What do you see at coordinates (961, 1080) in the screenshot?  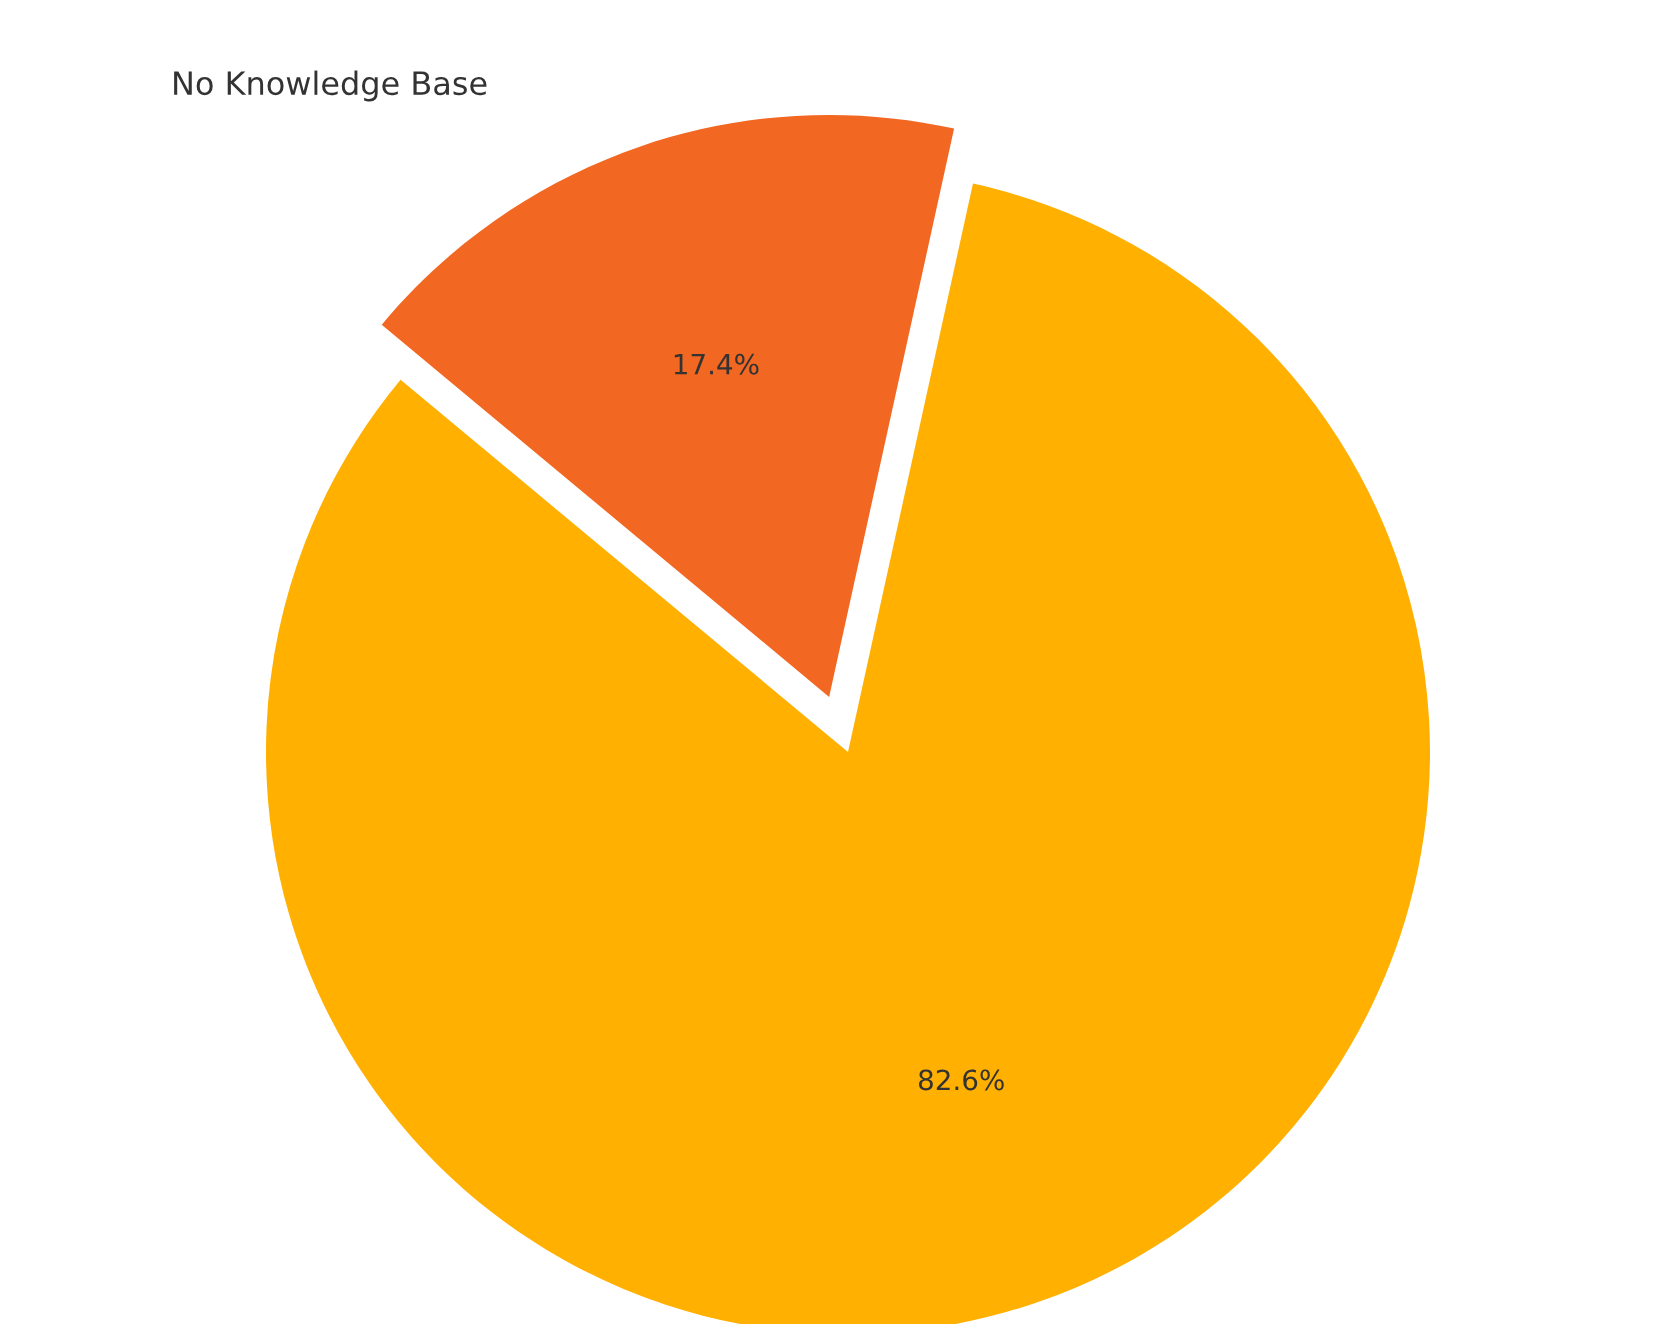 I see `data-label: 82.6%` at bounding box center [961, 1080].